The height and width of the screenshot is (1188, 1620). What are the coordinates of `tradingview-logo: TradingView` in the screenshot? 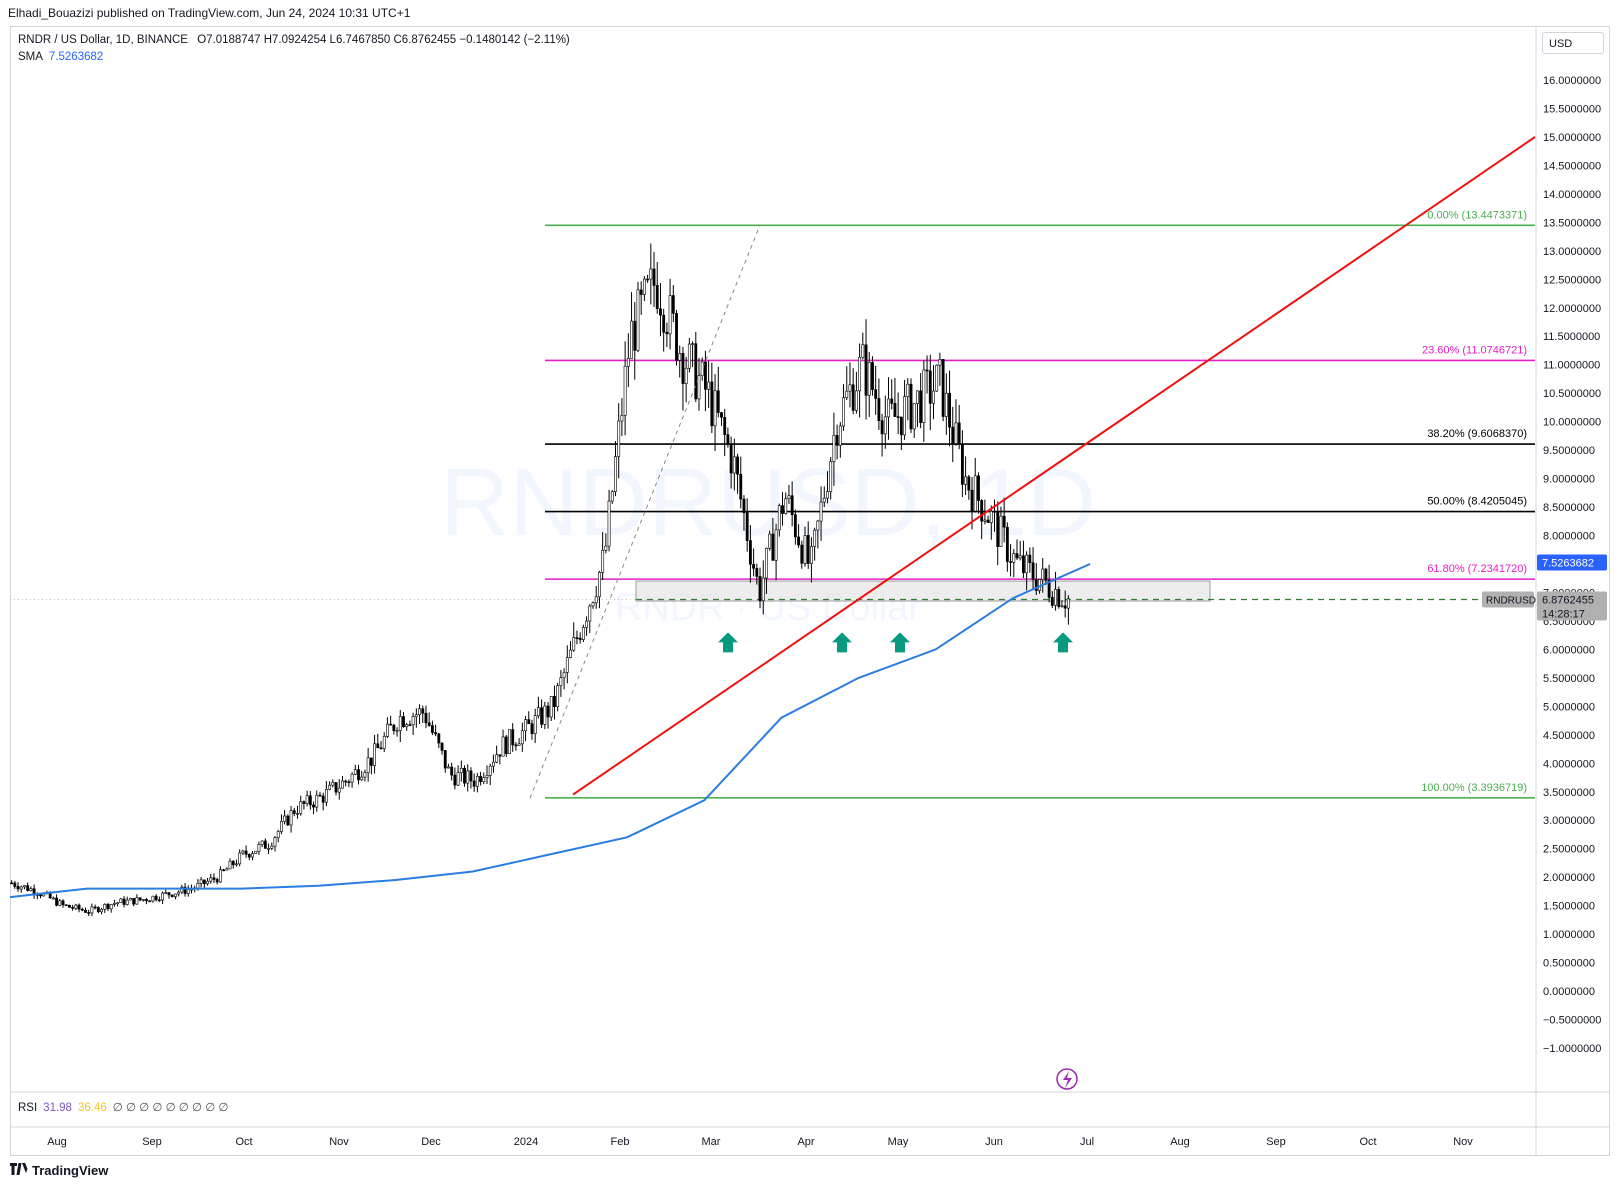 It's located at (59, 1170).